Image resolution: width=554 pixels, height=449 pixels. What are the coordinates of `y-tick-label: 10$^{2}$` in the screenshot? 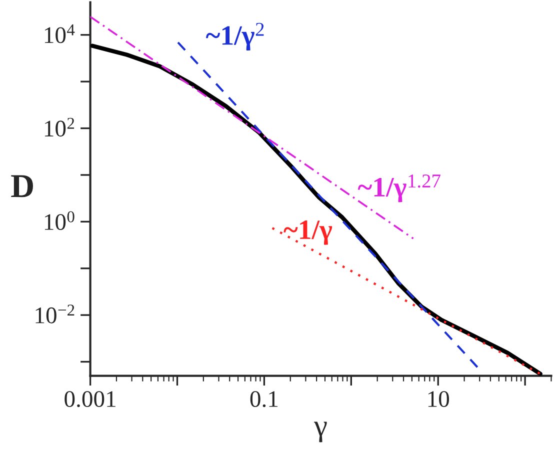 It's located at (59, 127).